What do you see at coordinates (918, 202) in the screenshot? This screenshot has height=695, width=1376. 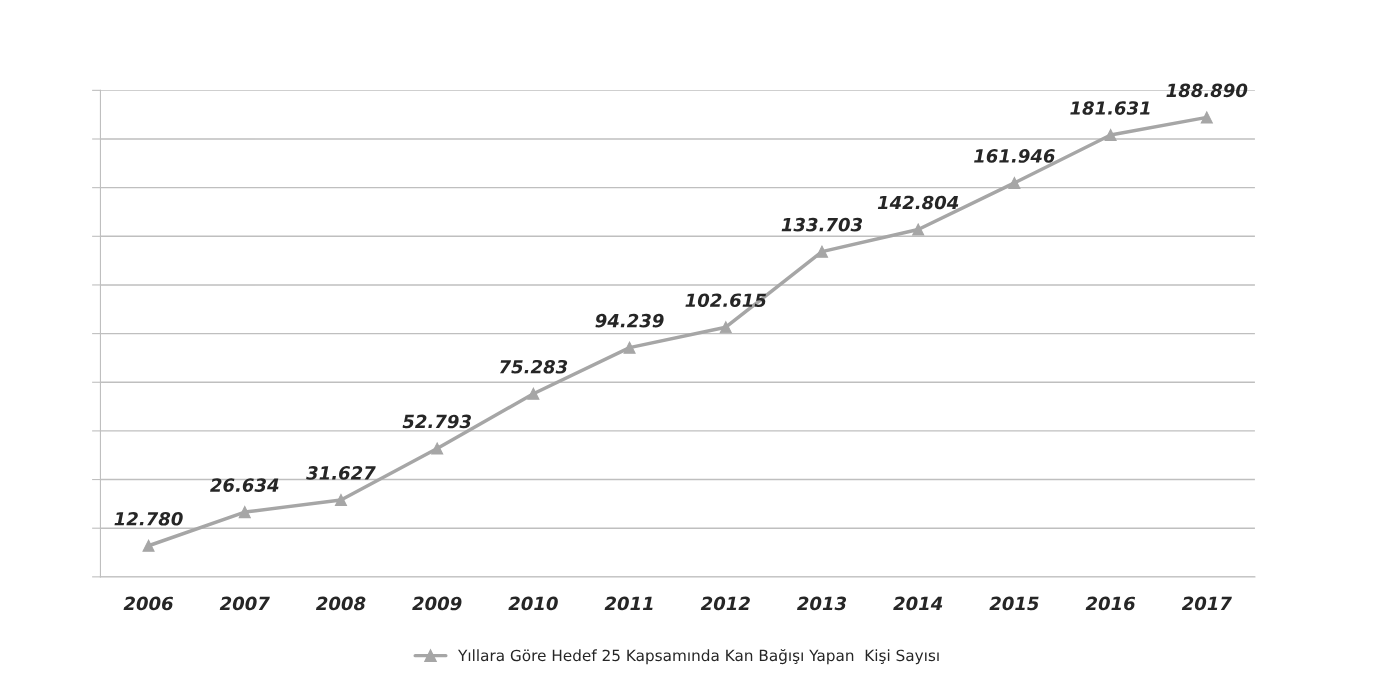 I see `data-label: 142.804` at bounding box center [918, 202].